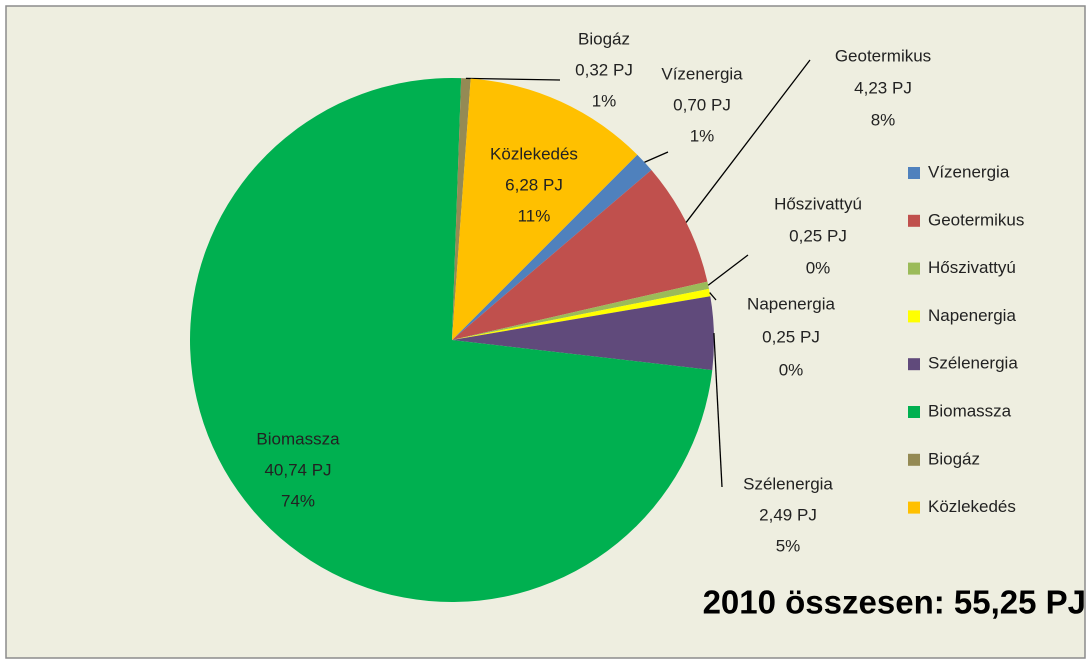 This screenshot has width=1091, height=664. I want to click on data-label-percent: 74%, so click(298, 500).